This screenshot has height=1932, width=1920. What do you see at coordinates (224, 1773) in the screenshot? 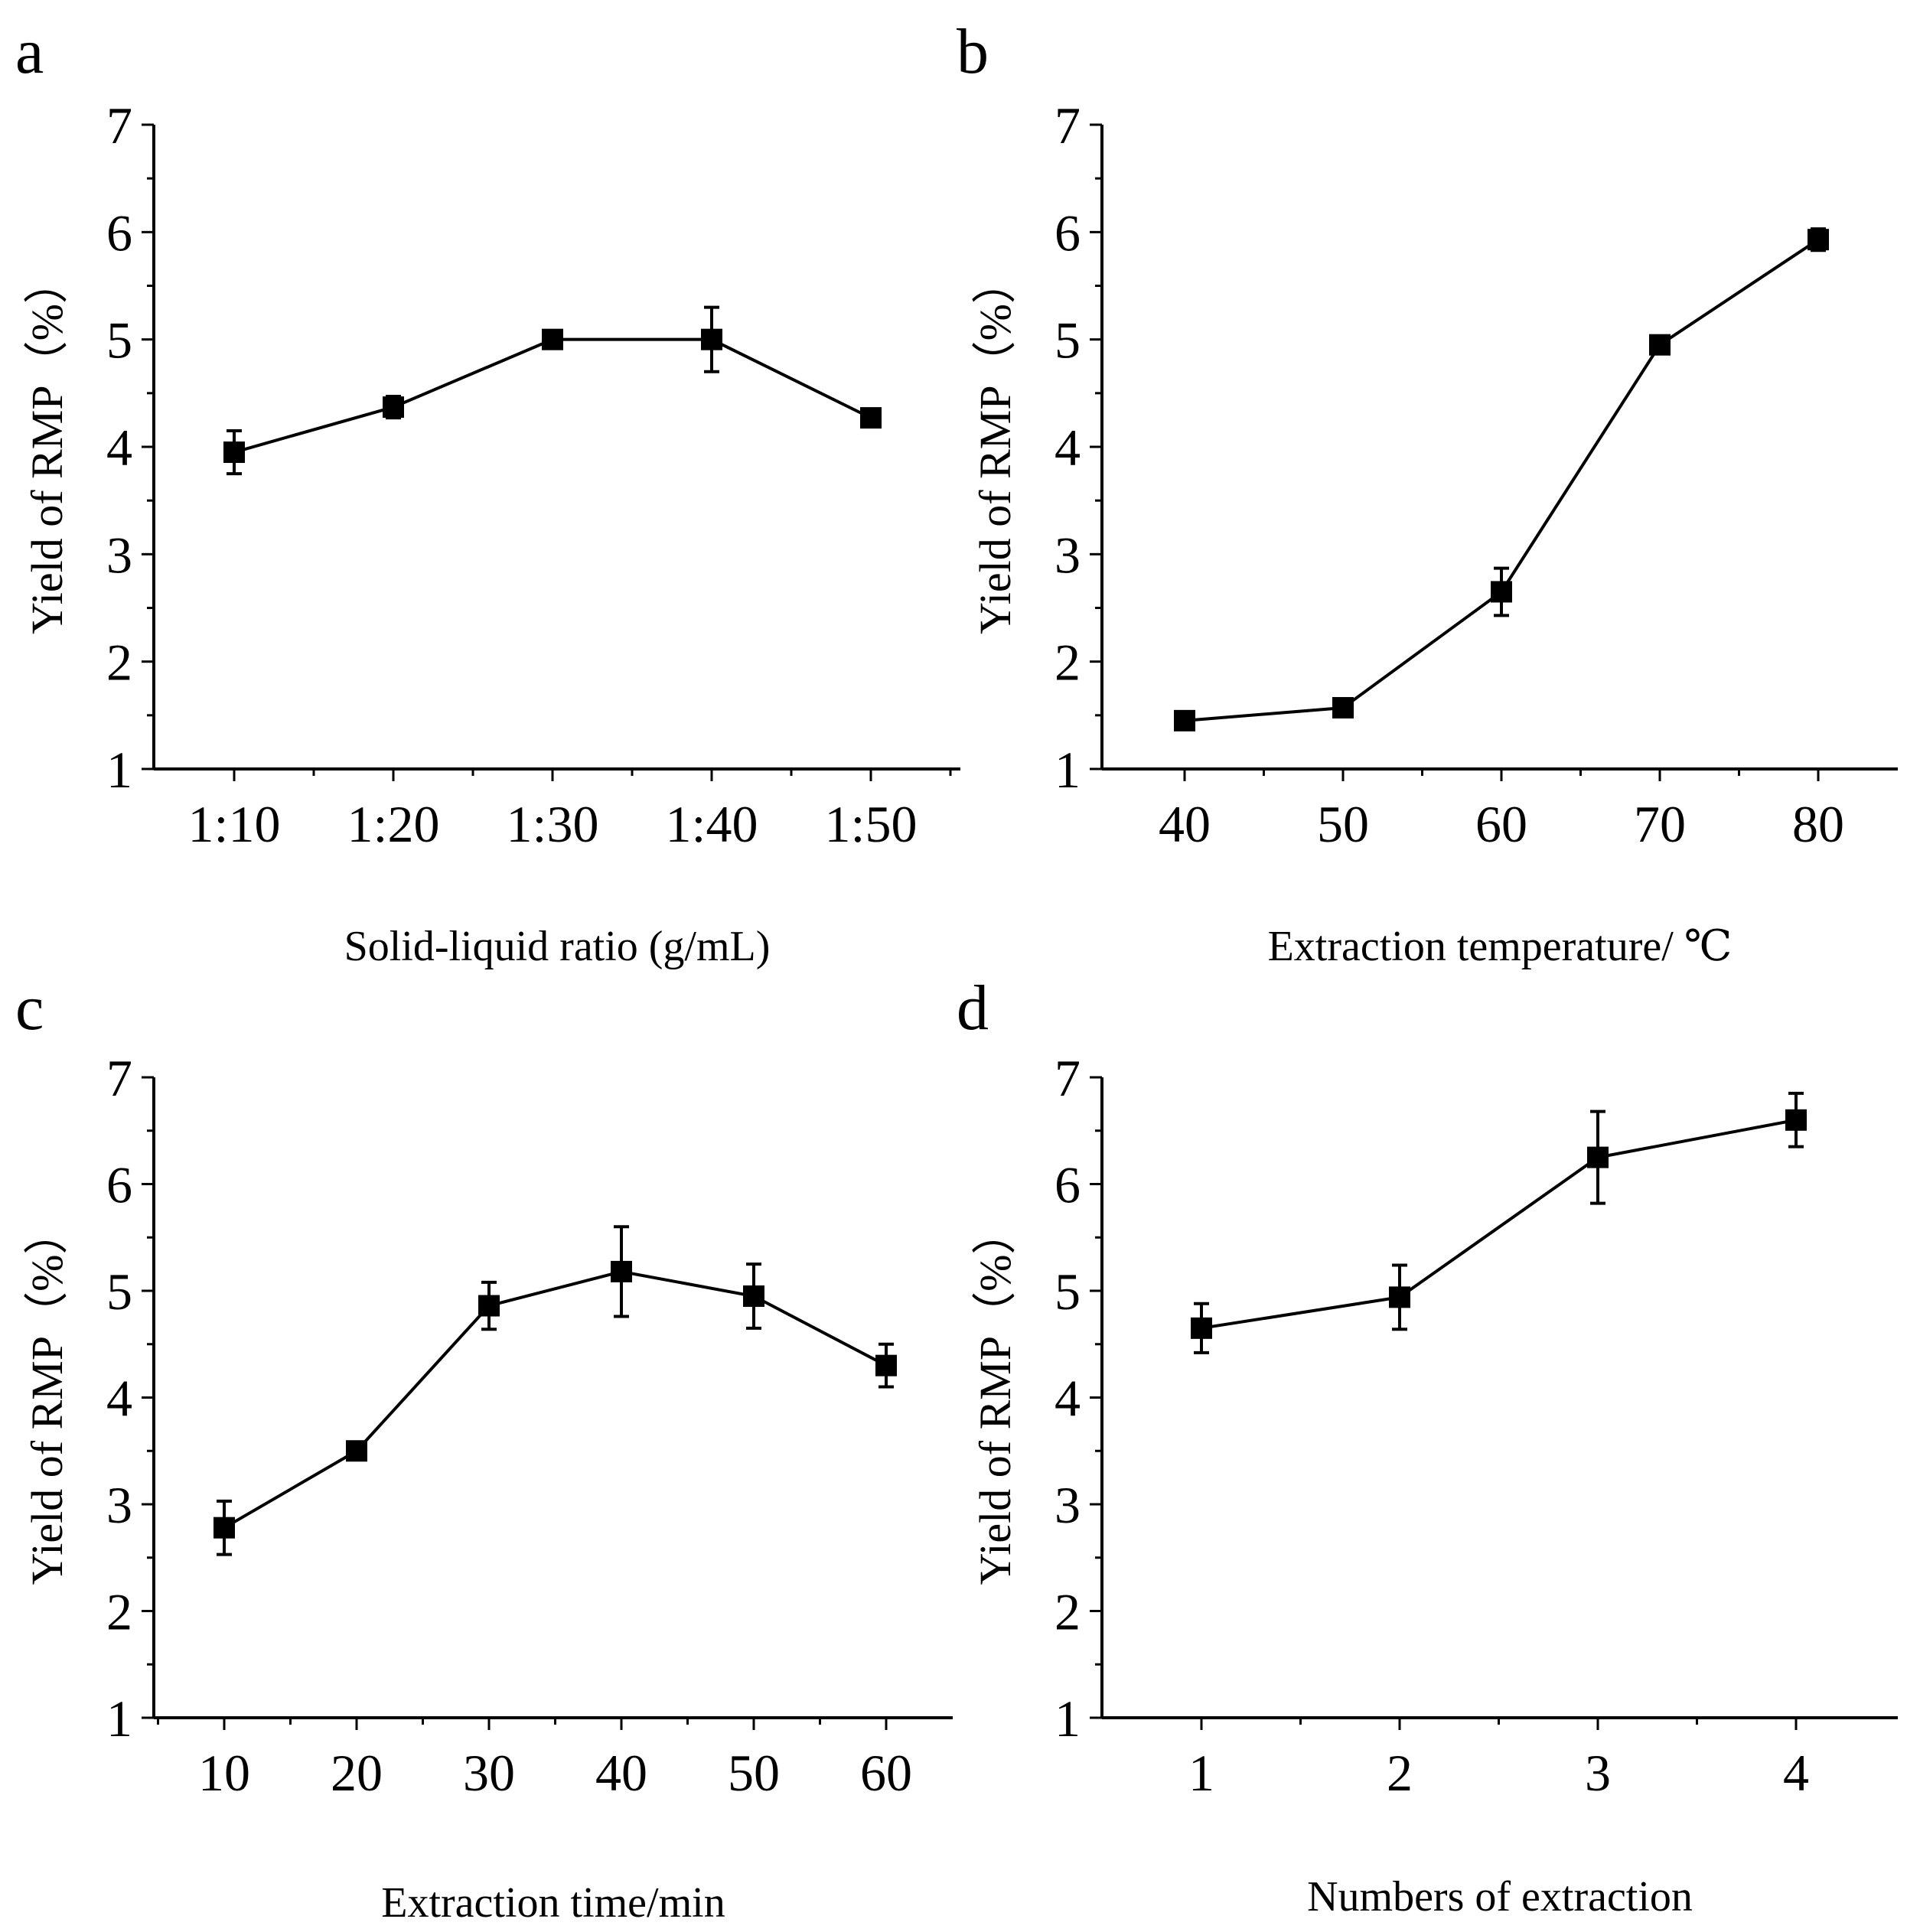
I see `x-tick-label: 10` at bounding box center [224, 1773].